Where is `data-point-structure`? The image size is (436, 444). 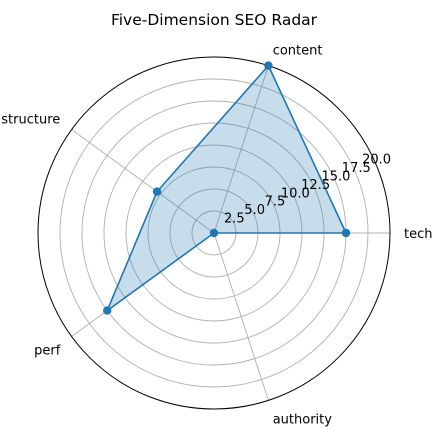 data-point-structure is located at coordinates (157, 191).